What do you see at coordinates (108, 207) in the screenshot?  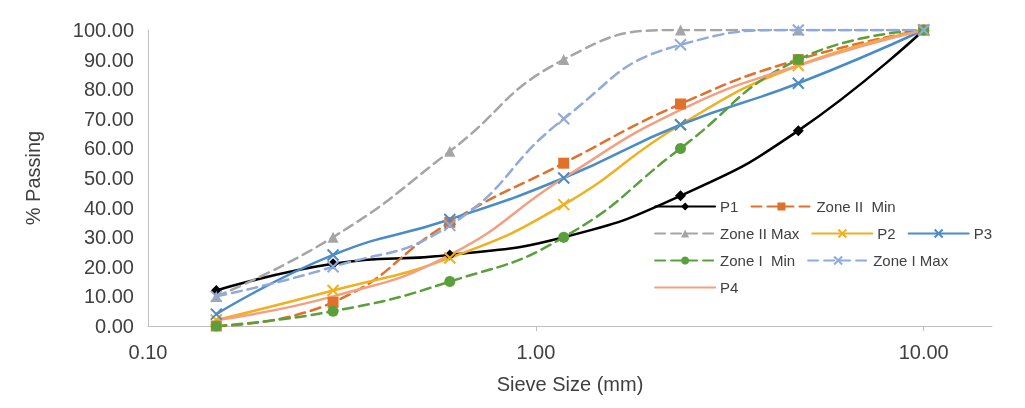 I see `y-tick-label: 40.00` at bounding box center [108, 207].